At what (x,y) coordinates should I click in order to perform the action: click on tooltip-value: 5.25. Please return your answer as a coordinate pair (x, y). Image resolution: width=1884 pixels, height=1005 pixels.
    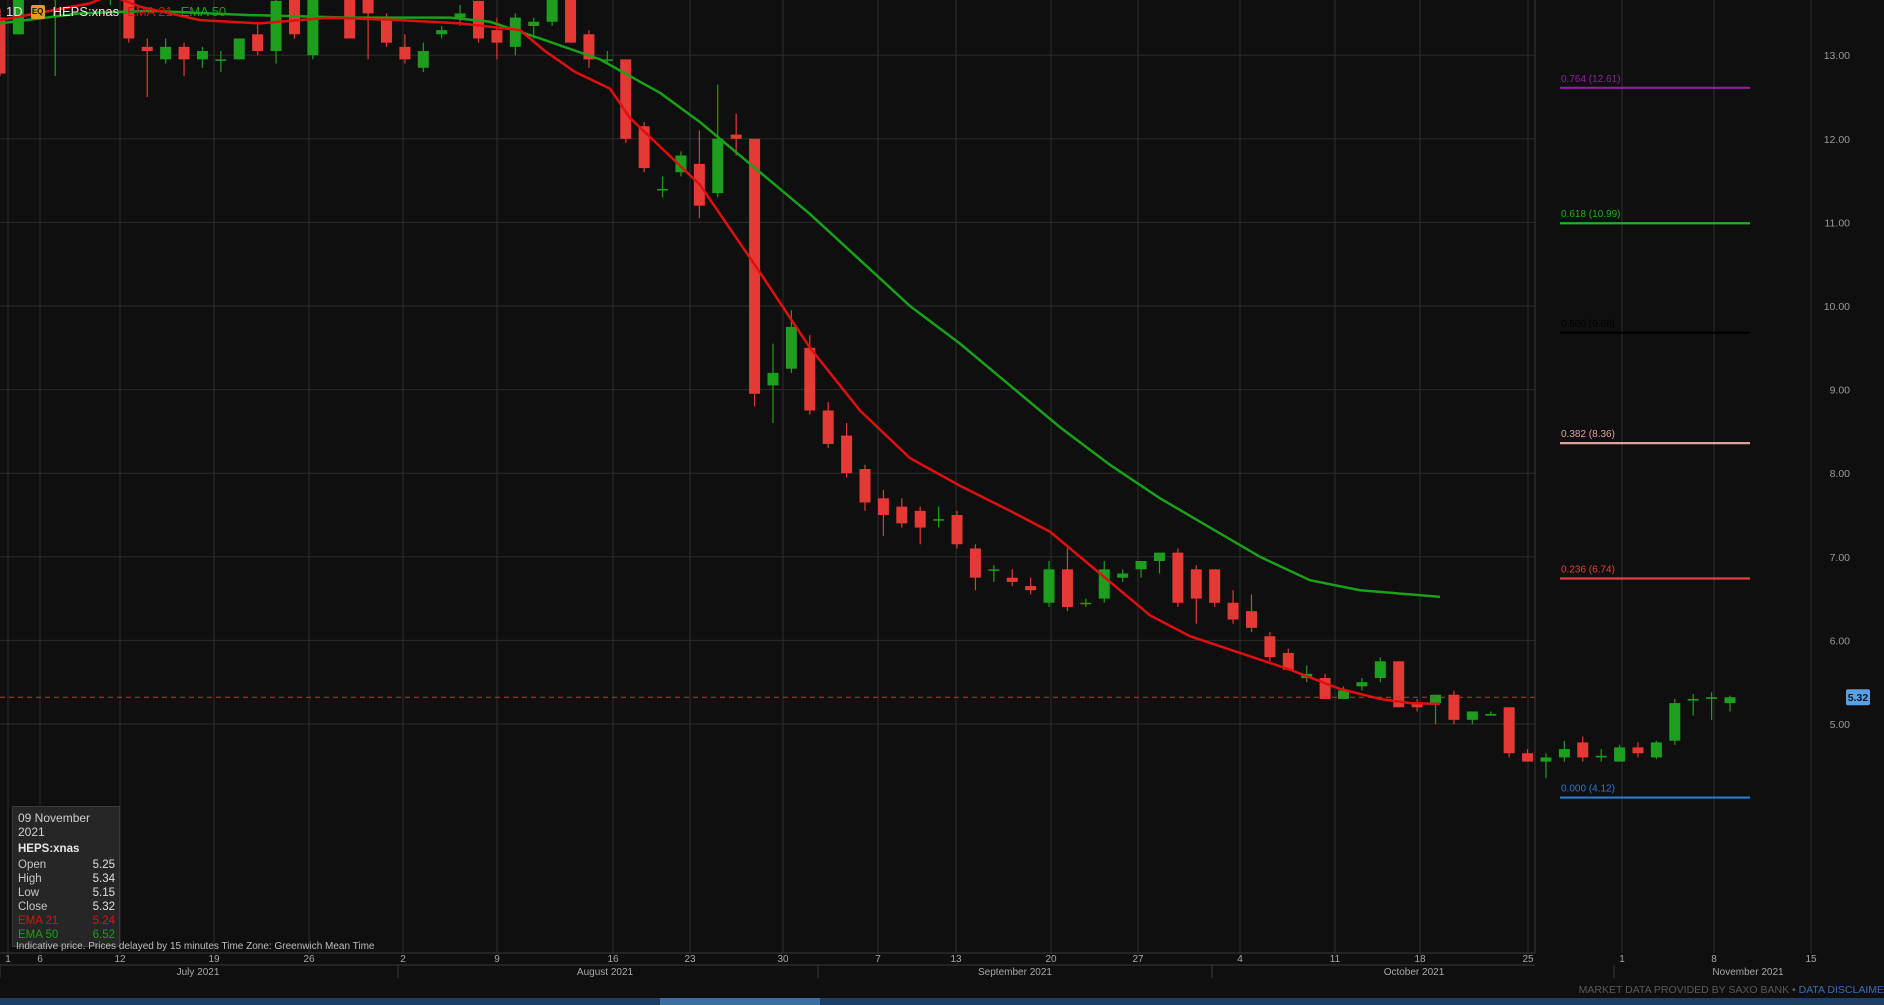
    Looking at the image, I should click on (103, 865).